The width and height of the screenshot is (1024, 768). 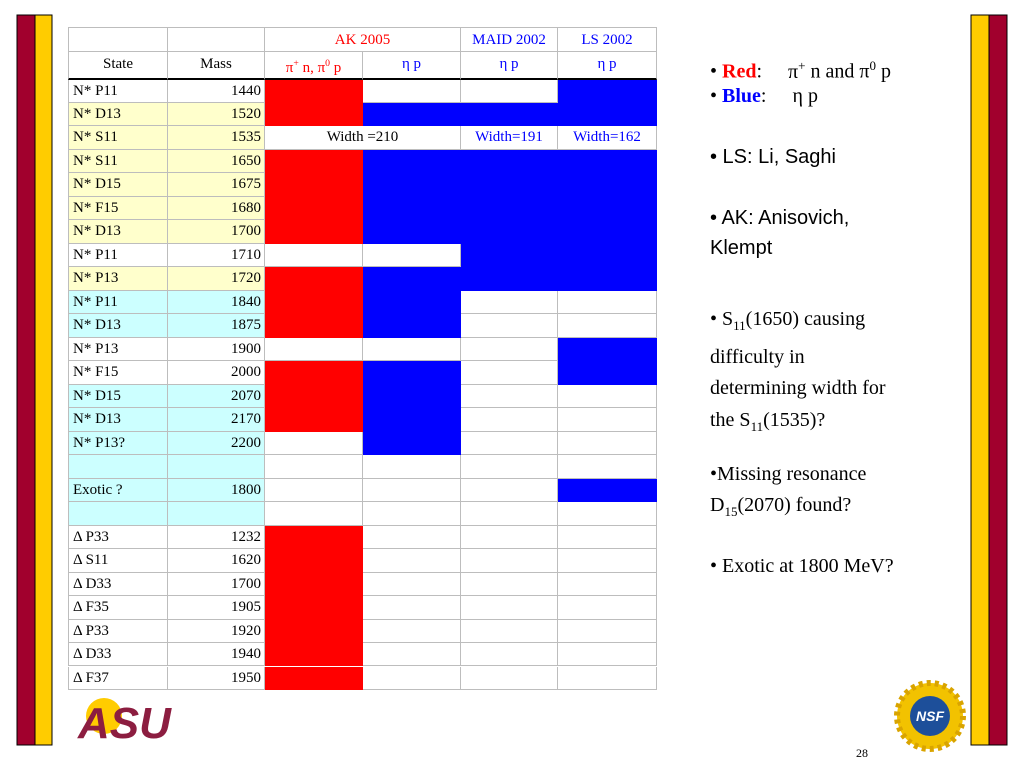 I want to click on bullet-line: • Exotic at 1800 MeV?, so click(x=841, y=566).